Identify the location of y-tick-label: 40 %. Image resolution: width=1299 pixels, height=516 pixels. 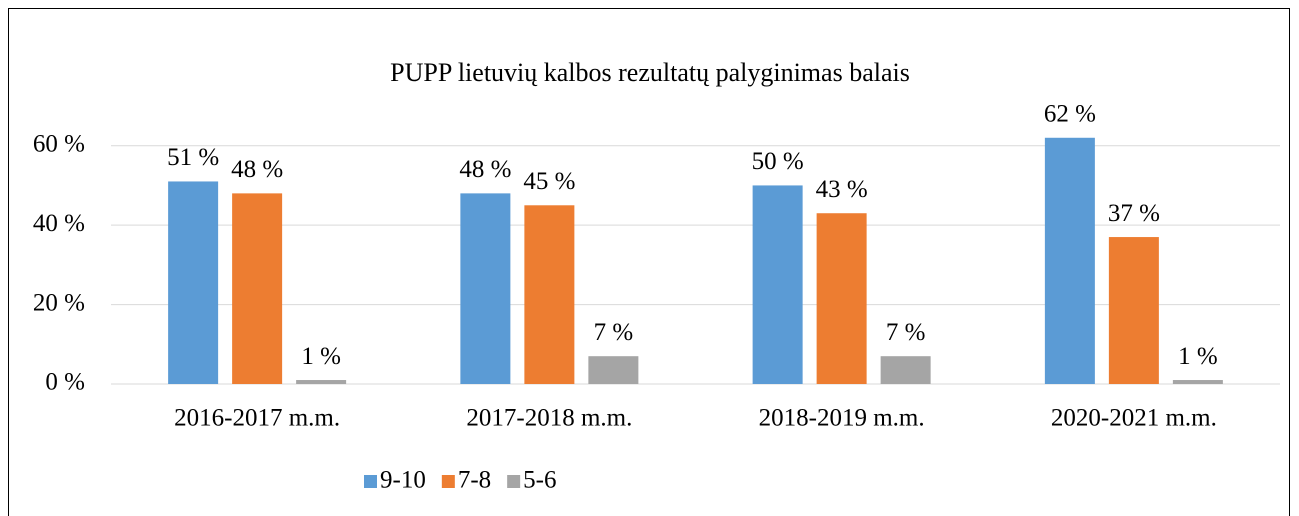
(59, 223).